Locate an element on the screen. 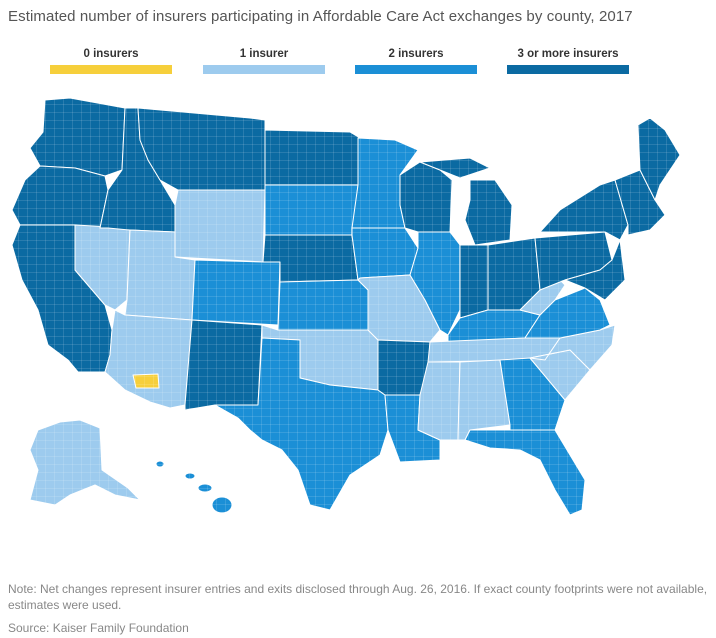 This screenshot has width=716, height=638. legend-item-0: 0 insurers is located at coordinates (111, 61).